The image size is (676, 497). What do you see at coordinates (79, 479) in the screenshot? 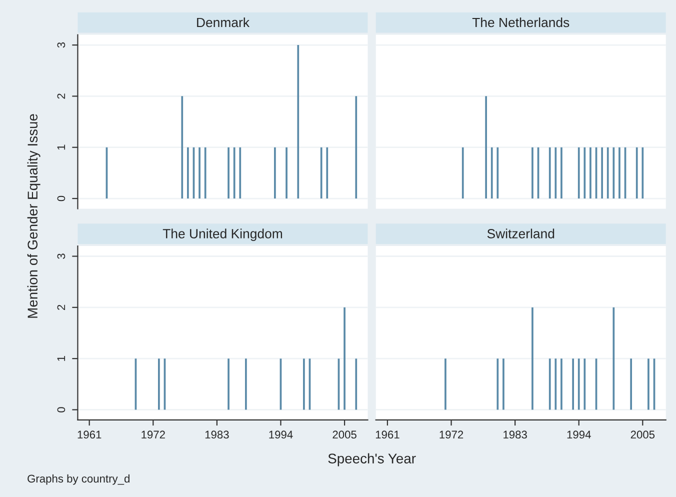
I see `text: Graphs by country_d` at bounding box center [79, 479].